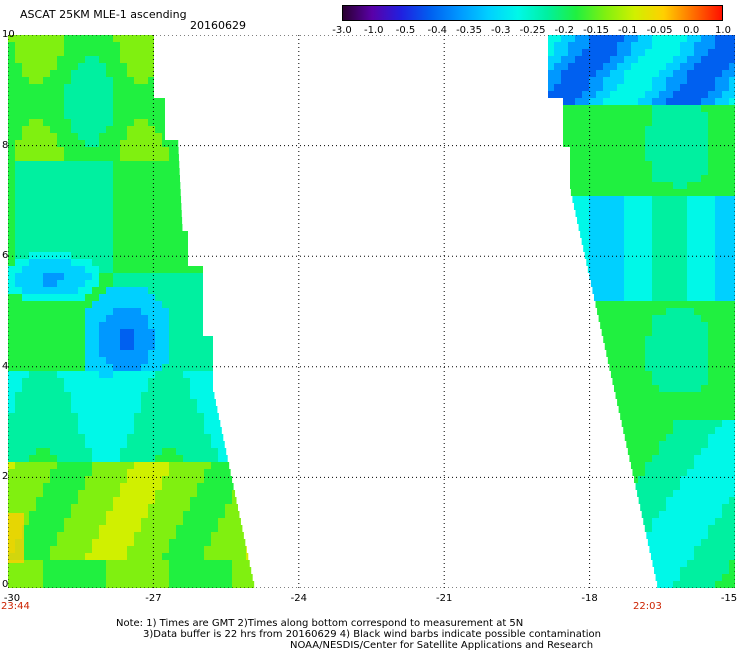 This screenshot has width=740, height=651. What do you see at coordinates (729, 598) in the screenshot?
I see `x-tick-label: -15` at bounding box center [729, 598].